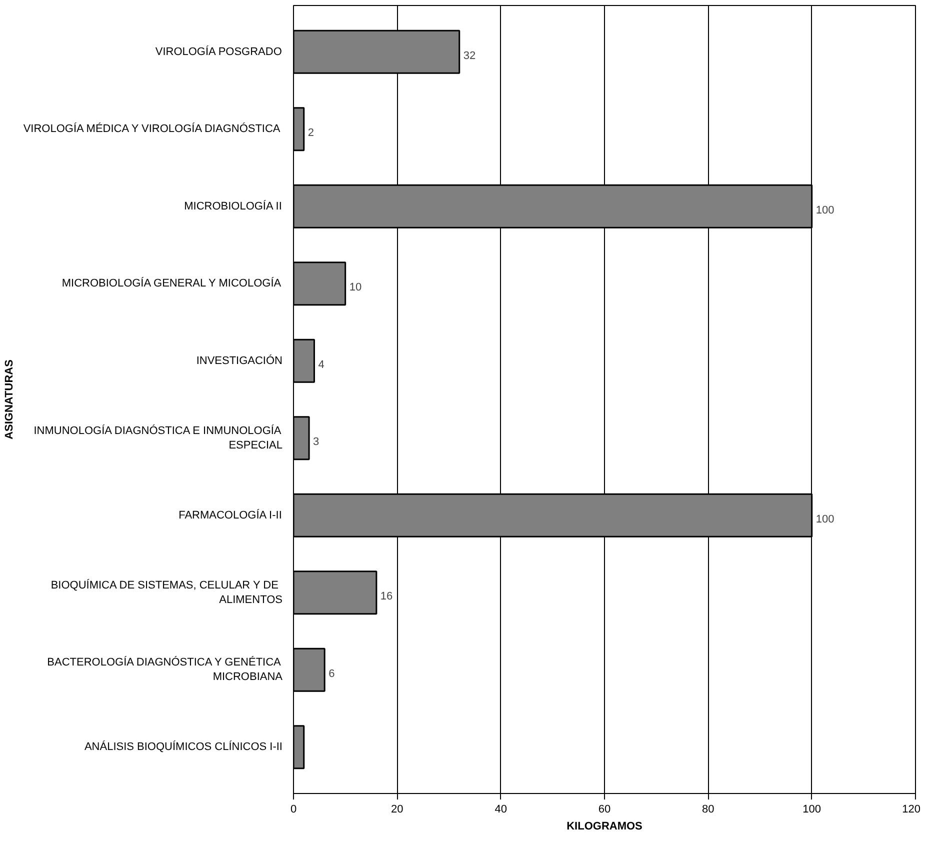 The image size is (928, 842). Describe the element at coordinates (165, 670) in the screenshot. I see `y-tick-label: BACTEROLOGÍA DIAGNÓSTICA Y GENÉTICA MICROBIANA` at that location.